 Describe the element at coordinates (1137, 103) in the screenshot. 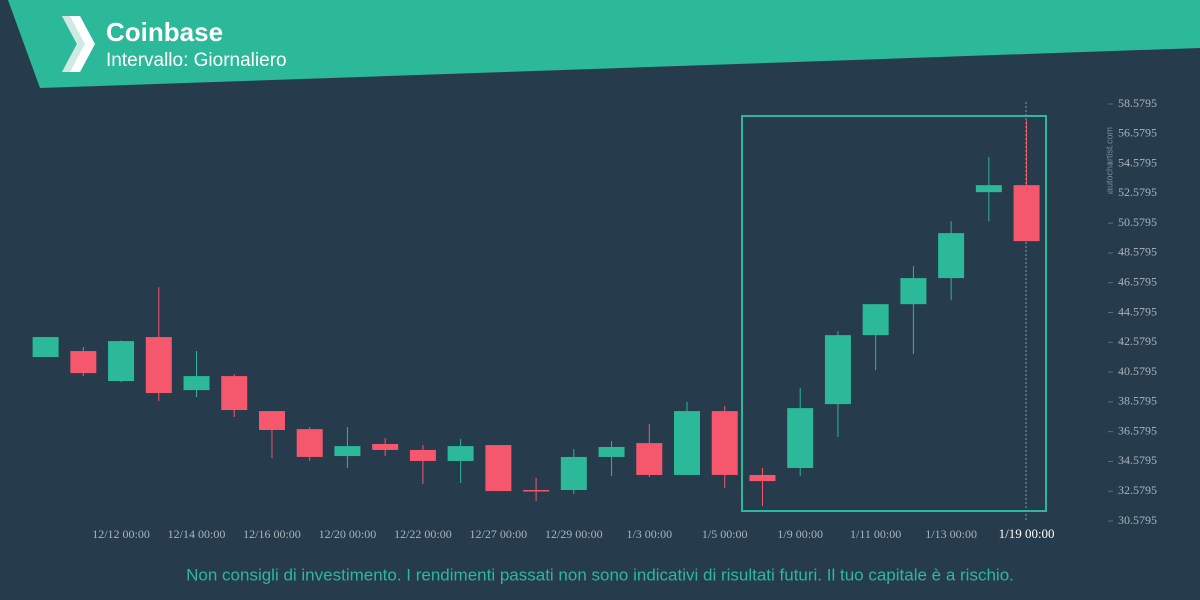

I see `y-tick-label: 58.5795` at that location.